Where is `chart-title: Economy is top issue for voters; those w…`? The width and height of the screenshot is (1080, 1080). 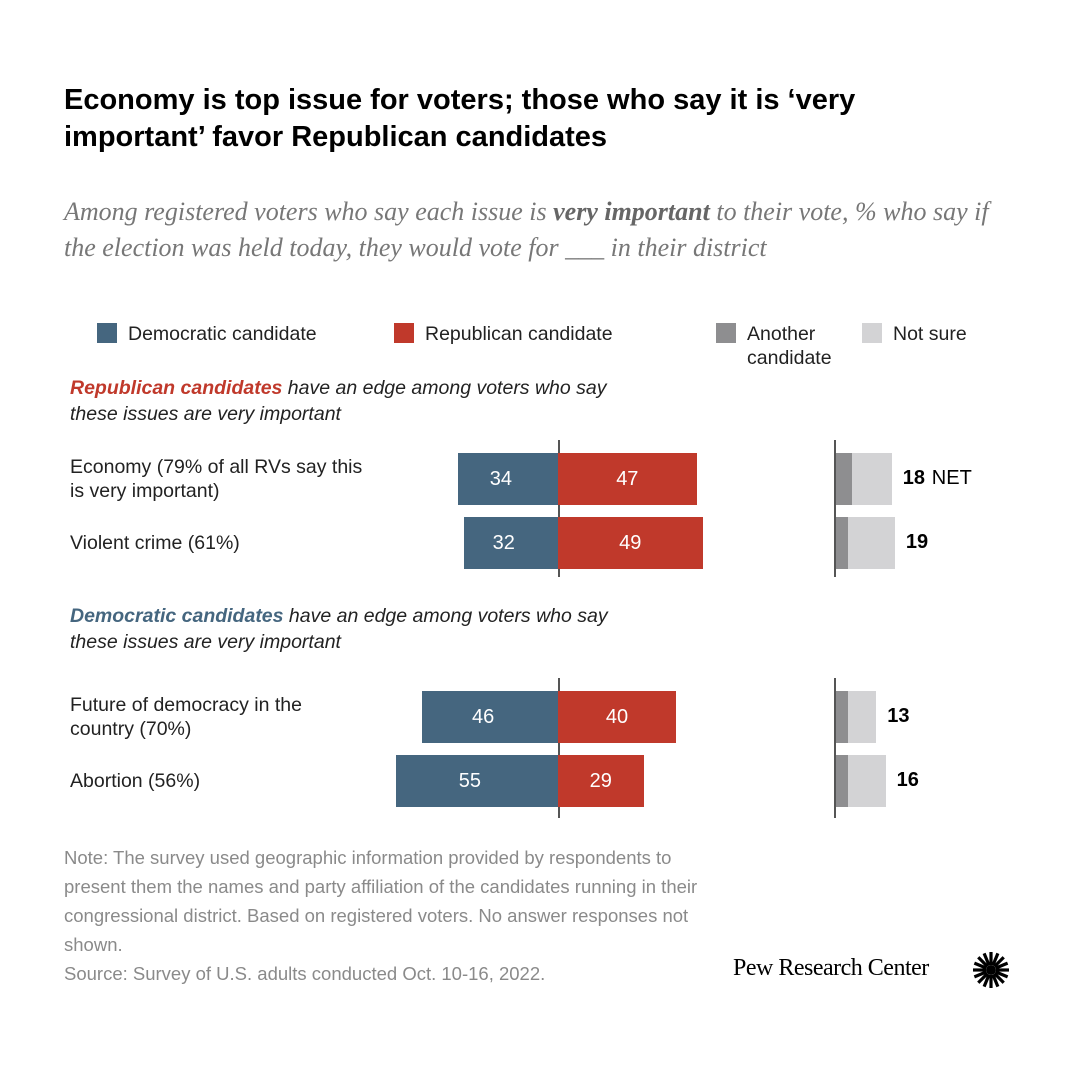 chart-title: Economy is top issue for voters; those w… is located at coordinates (460, 118).